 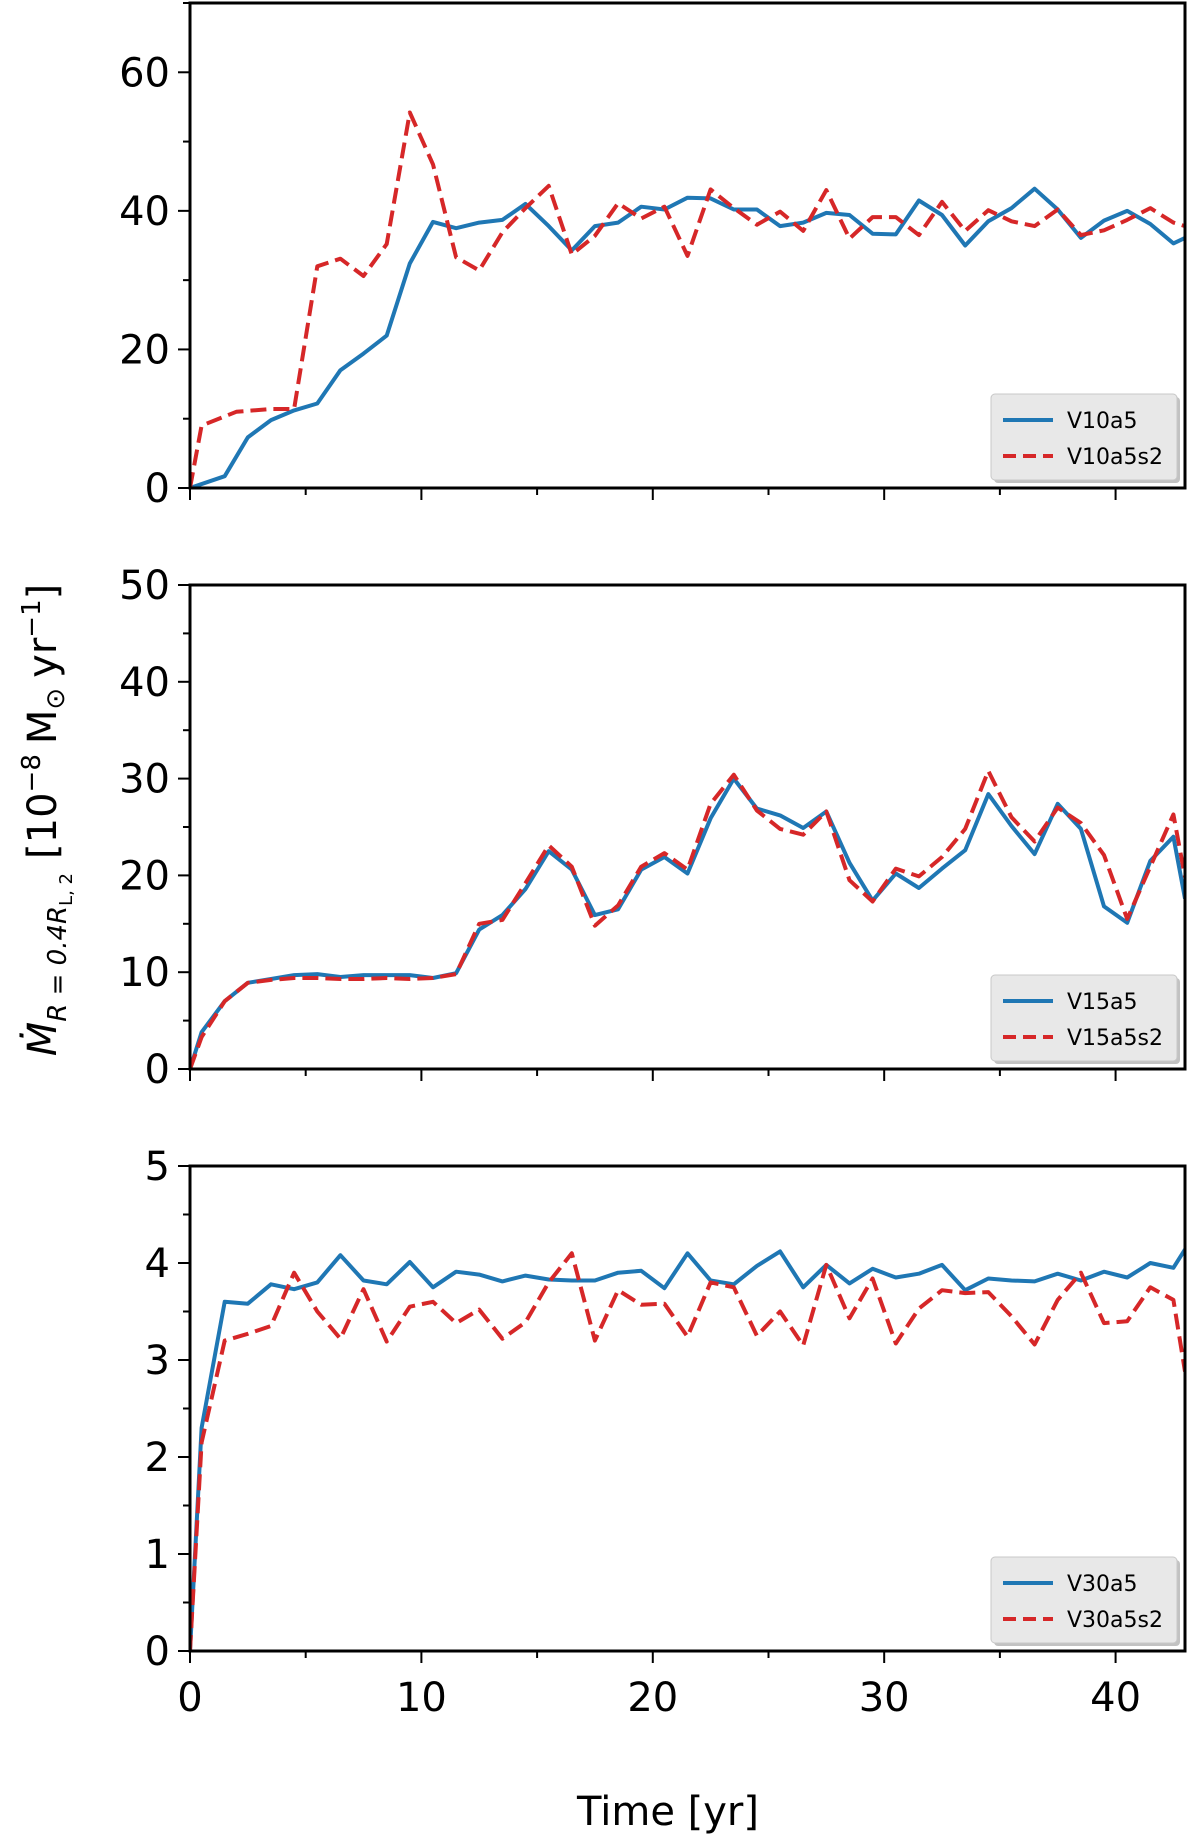 What do you see at coordinates (43, 592) in the screenshot?
I see `ylabel-close: ]` at bounding box center [43, 592].